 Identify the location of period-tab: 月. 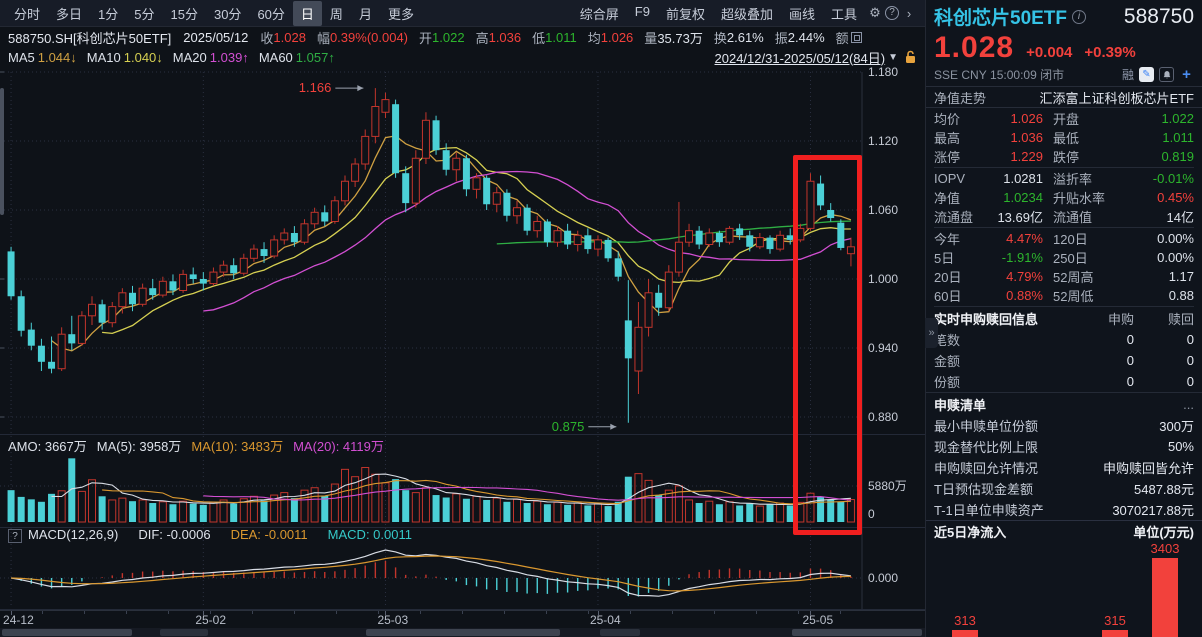
(365, 14).